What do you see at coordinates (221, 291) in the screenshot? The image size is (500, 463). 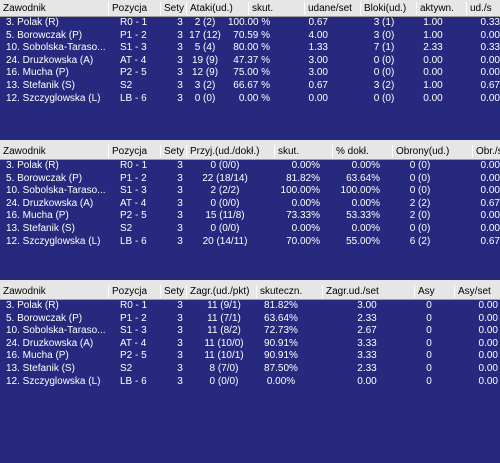 I see `column-header-zagr-ud-pkt: Zagr.(ud./pkt)` at bounding box center [221, 291].